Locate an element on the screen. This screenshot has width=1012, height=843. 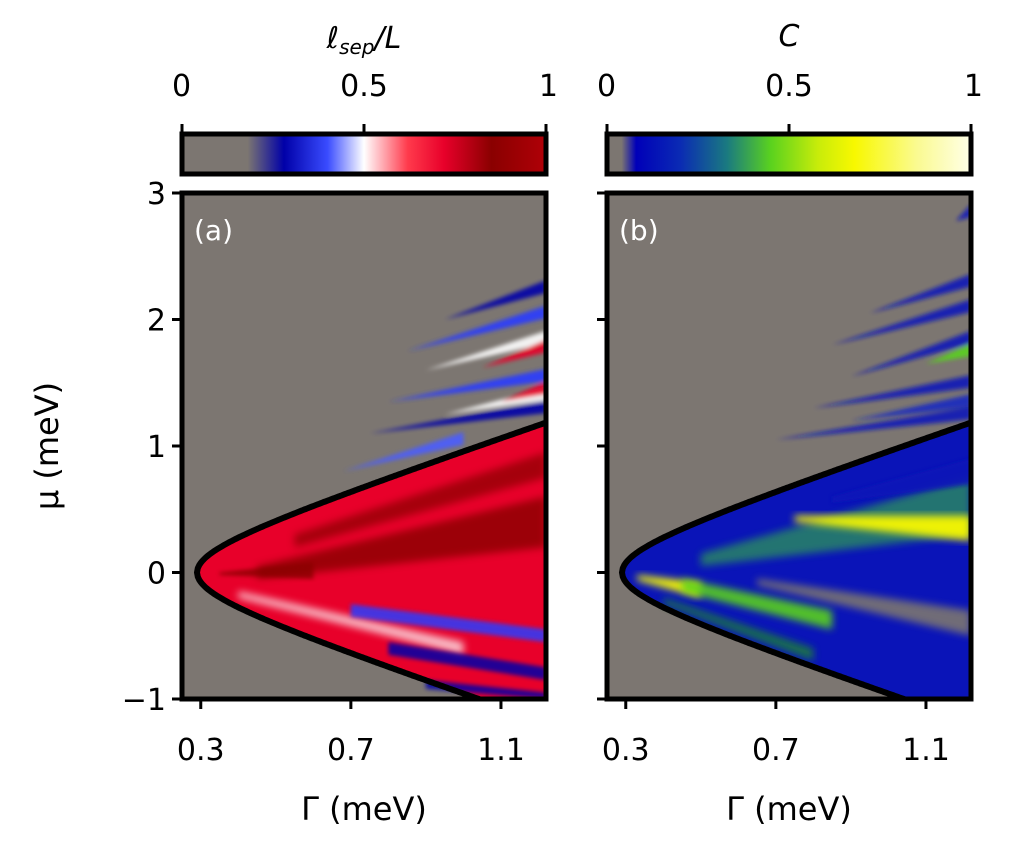
panel-label-a: (a) is located at coordinates (213, 230).